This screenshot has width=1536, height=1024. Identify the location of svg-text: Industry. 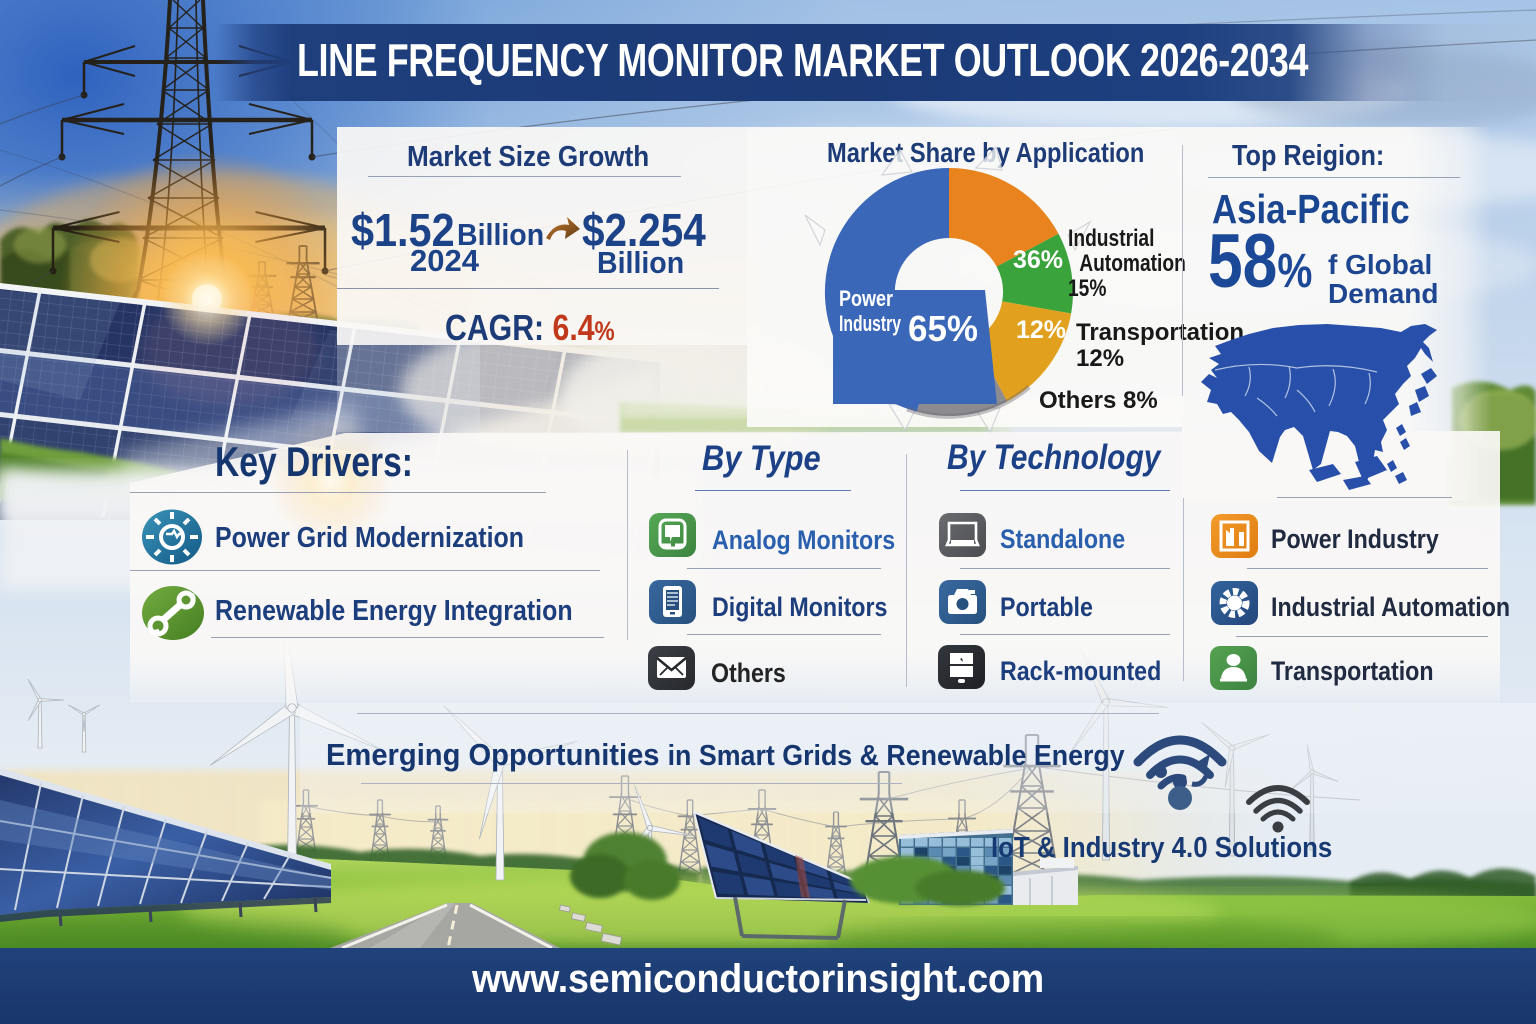
(870, 323).